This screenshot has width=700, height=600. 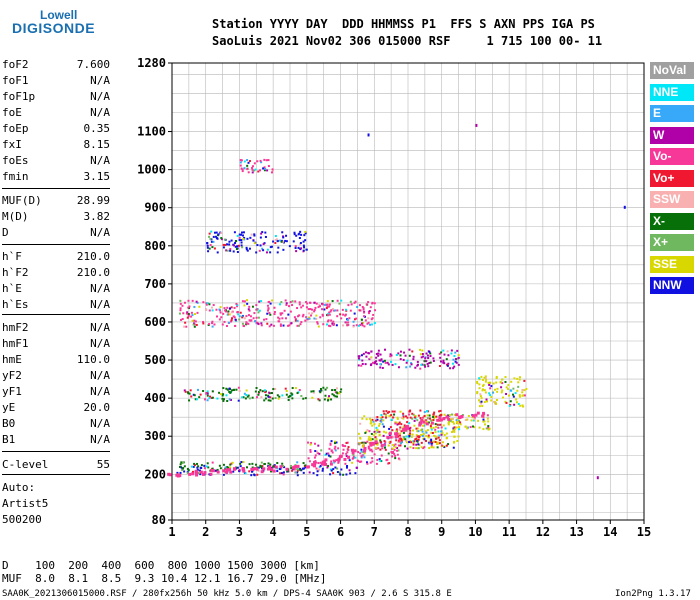 I want to click on panel-divider, so click(x=56, y=244).